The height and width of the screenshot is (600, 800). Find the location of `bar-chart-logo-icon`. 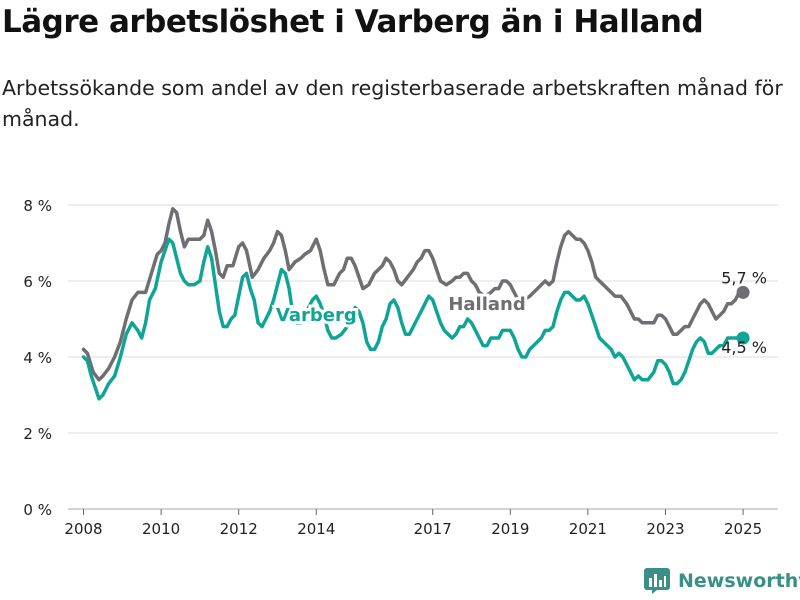

bar-chart-logo-icon is located at coordinates (657, 581).